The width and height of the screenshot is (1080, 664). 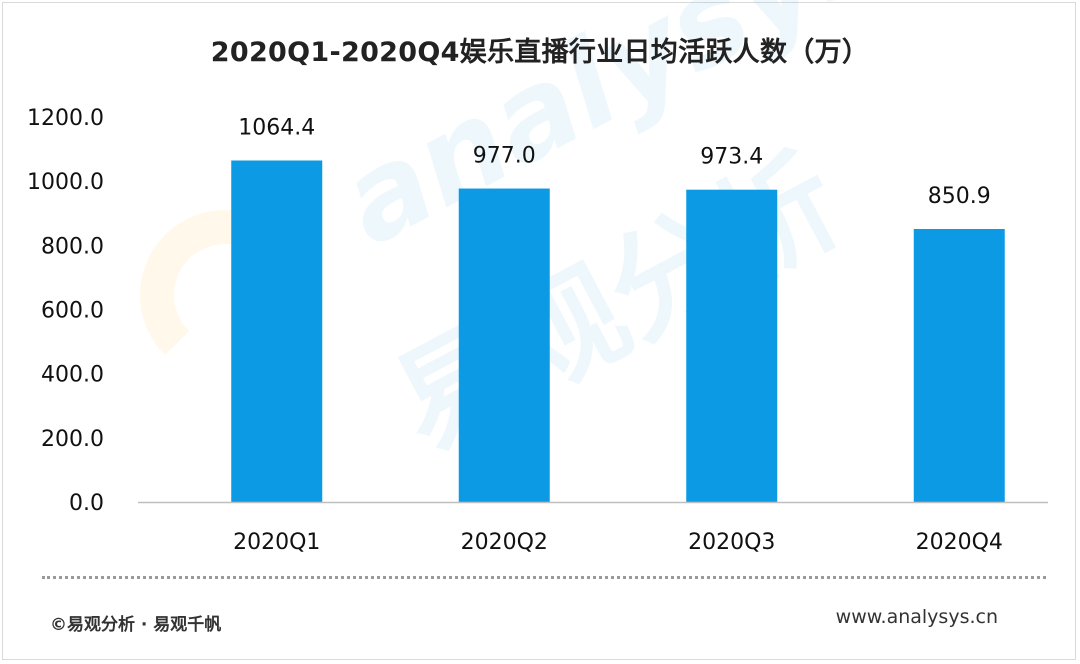 I want to click on data-label: 1064.4, so click(x=276, y=128).